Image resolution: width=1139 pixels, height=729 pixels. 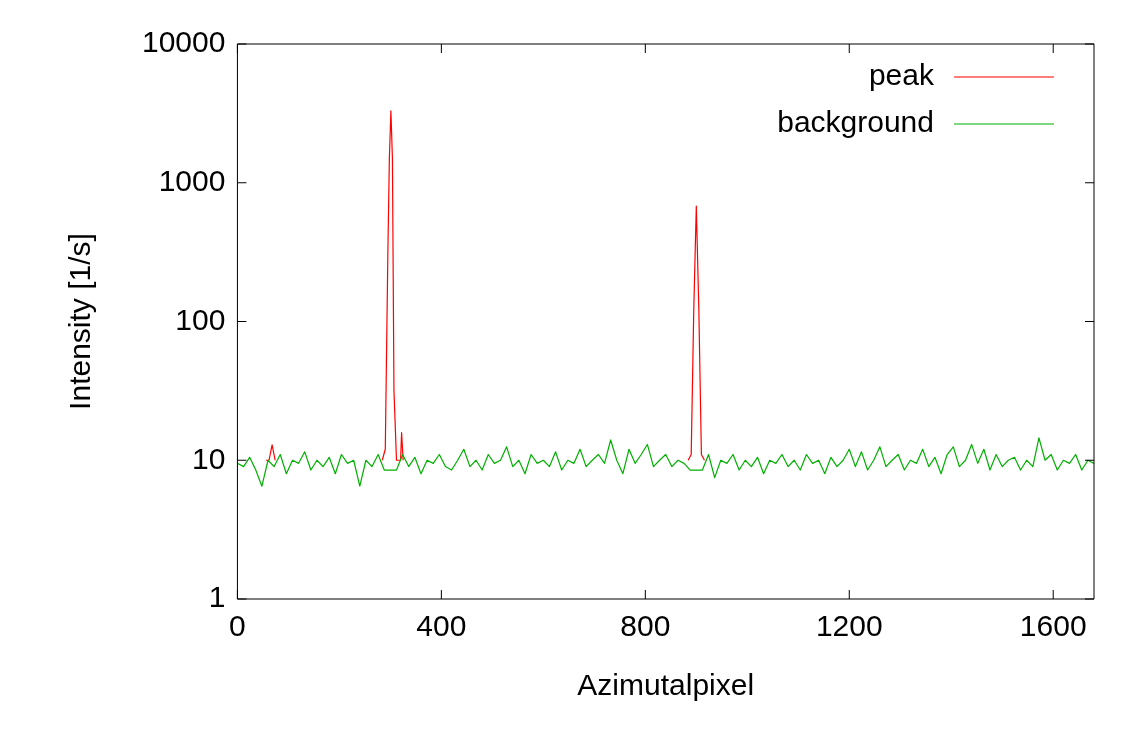 I want to click on legend-label: background, so click(x=855, y=122).